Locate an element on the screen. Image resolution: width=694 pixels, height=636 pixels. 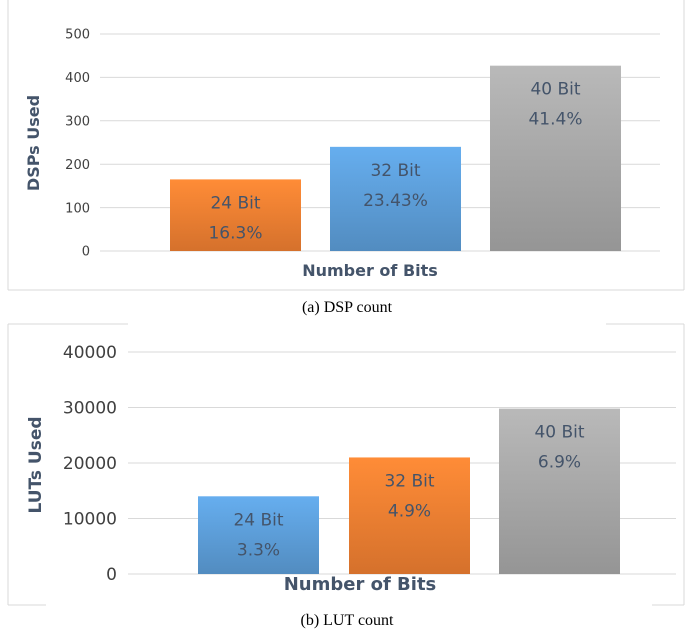
chart-b-ytick-label: 20000 is located at coordinates (90, 464).